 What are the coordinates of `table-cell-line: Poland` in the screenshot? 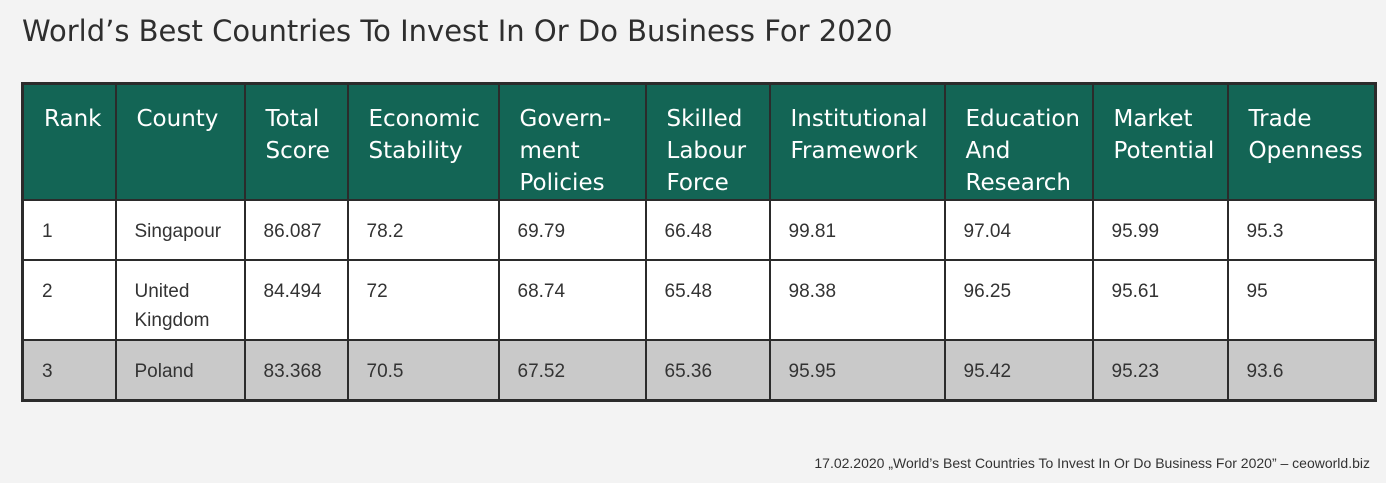 It's located at (164, 371).